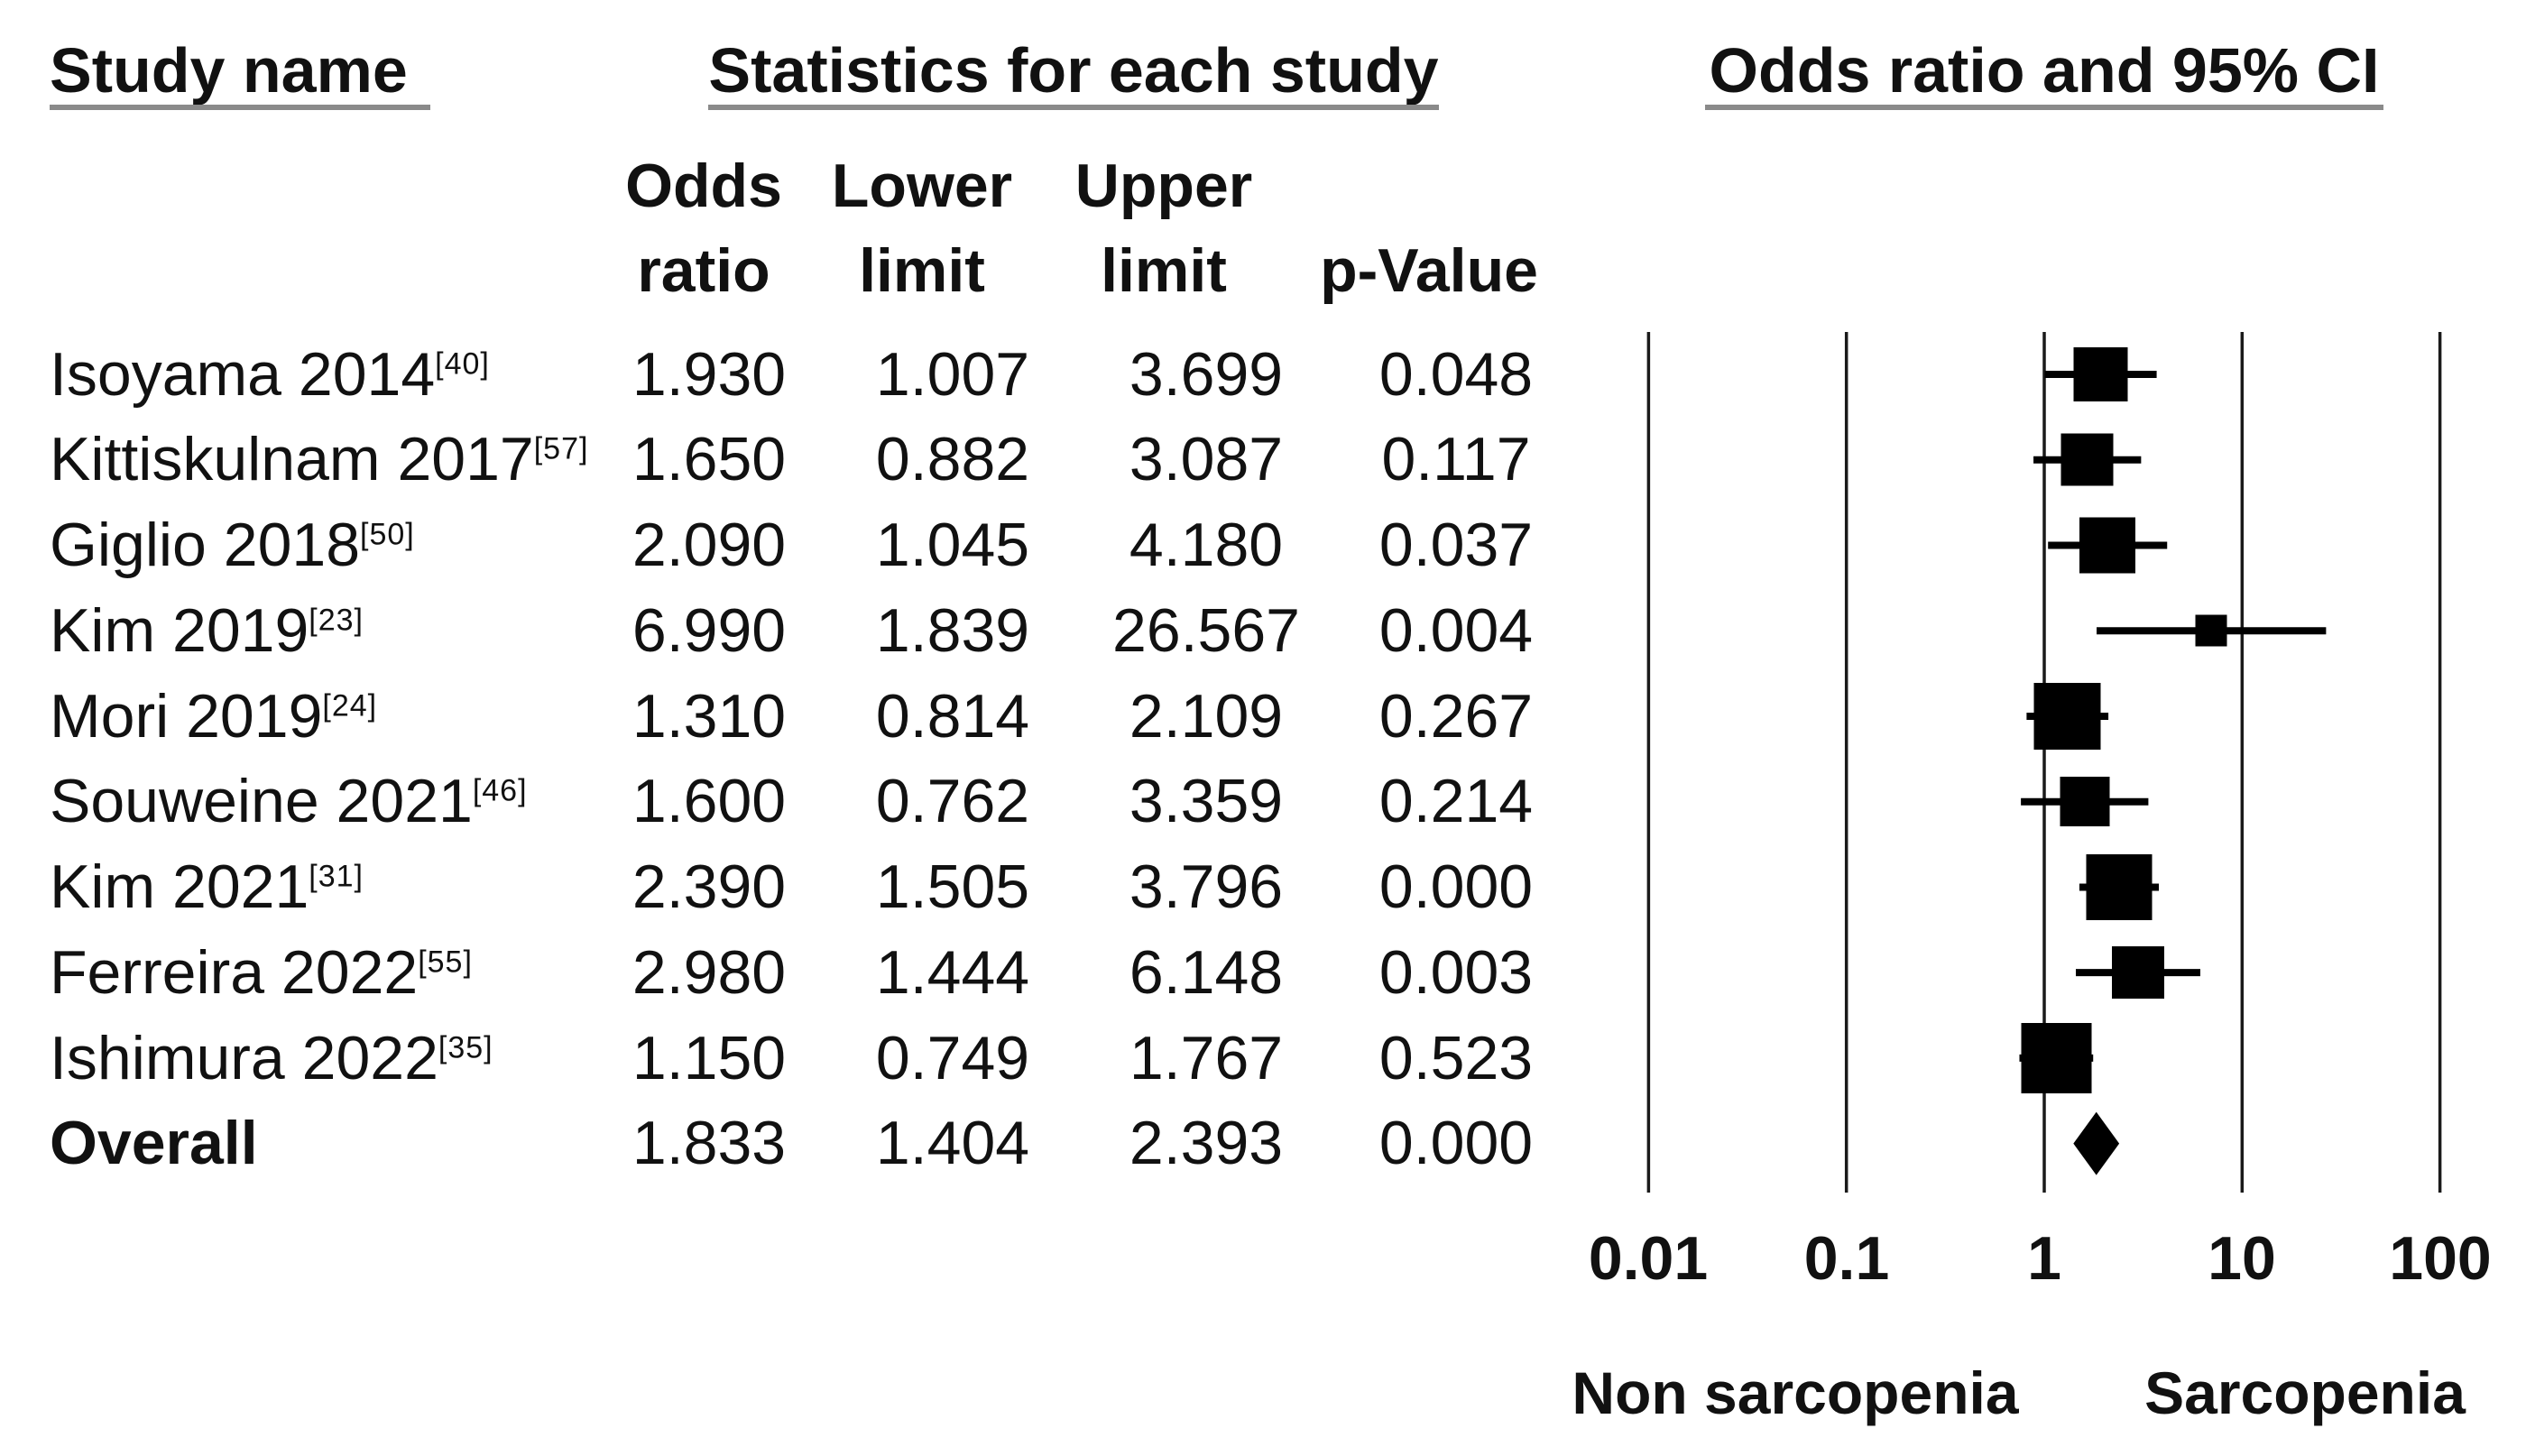  What do you see at coordinates (2242, 1258) in the screenshot?
I see `axis-tick-label-10: 10` at bounding box center [2242, 1258].